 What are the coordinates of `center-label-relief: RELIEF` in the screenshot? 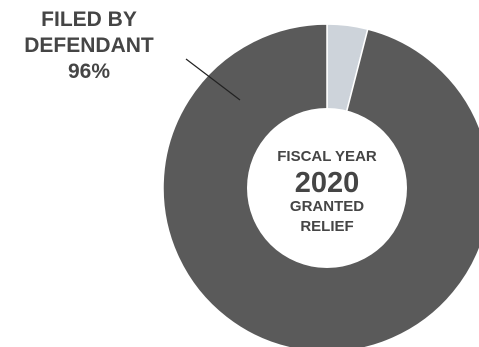 It's located at (326, 226).